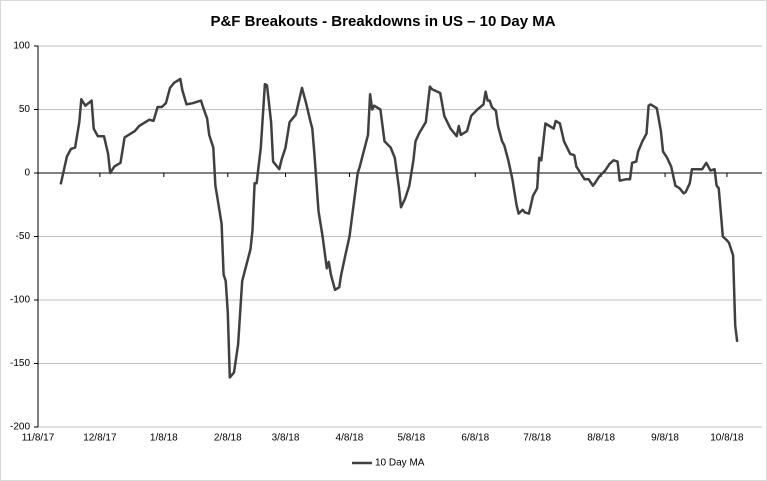 The height and width of the screenshot is (481, 767). What do you see at coordinates (23, 236) in the screenshot?
I see `y-tick-label: -50` at bounding box center [23, 236].